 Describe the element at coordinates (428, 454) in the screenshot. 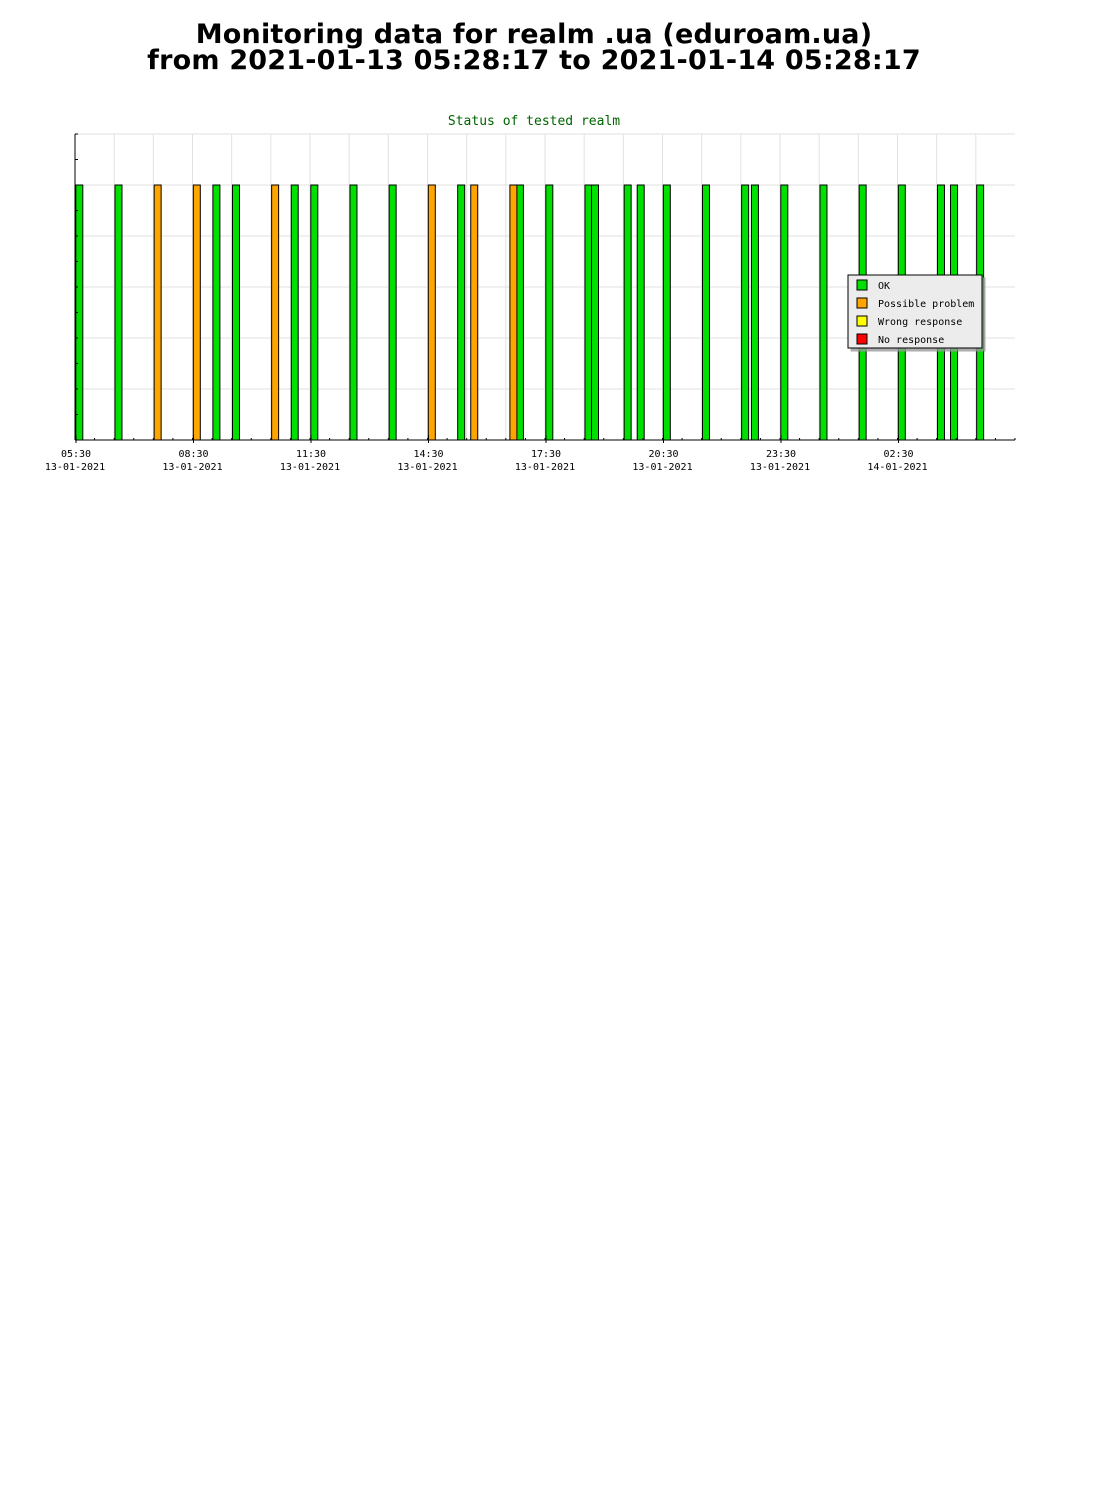

I see `x-tick-time: 14:30` at that location.